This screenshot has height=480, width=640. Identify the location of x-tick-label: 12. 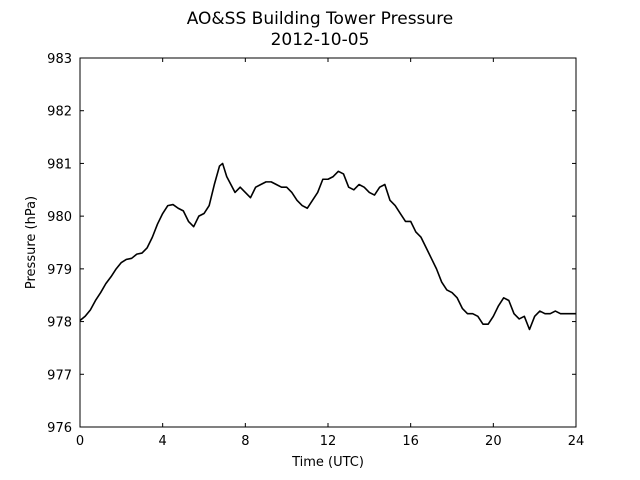
(328, 441).